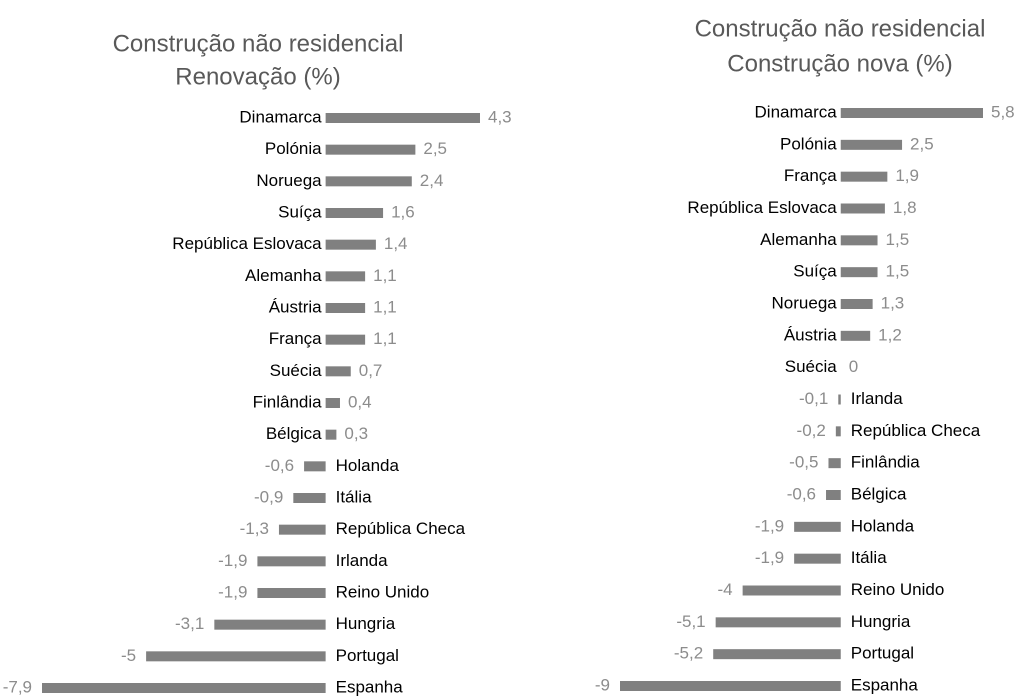 Image resolution: width=1036 pixels, height=697 pixels. I want to click on value-label: -0,9, so click(268, 496).